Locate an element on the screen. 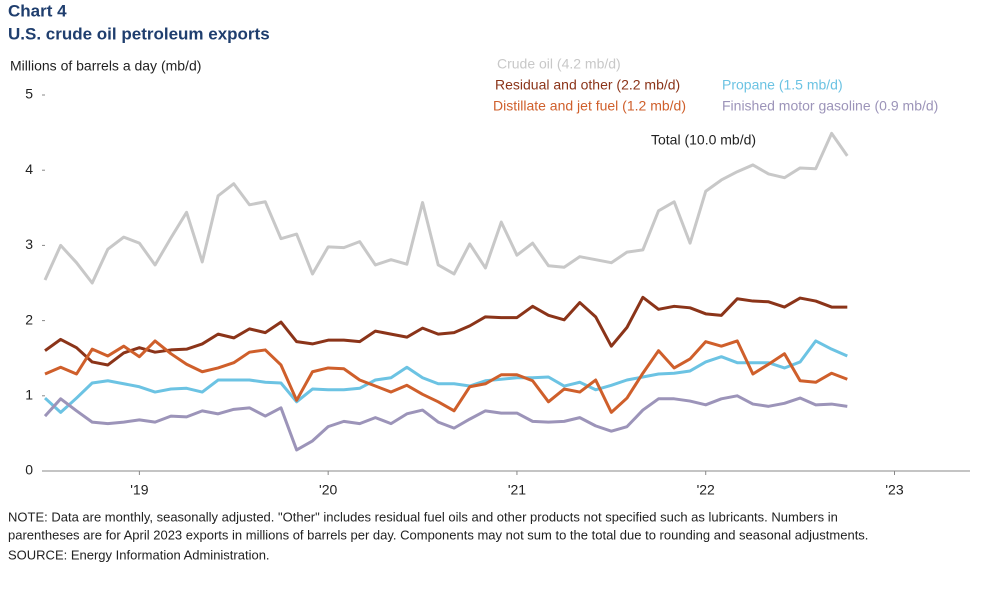  legend-entry: Distillate and jet fuel (1.2 mb/d) is located at coordinates (589, 106).